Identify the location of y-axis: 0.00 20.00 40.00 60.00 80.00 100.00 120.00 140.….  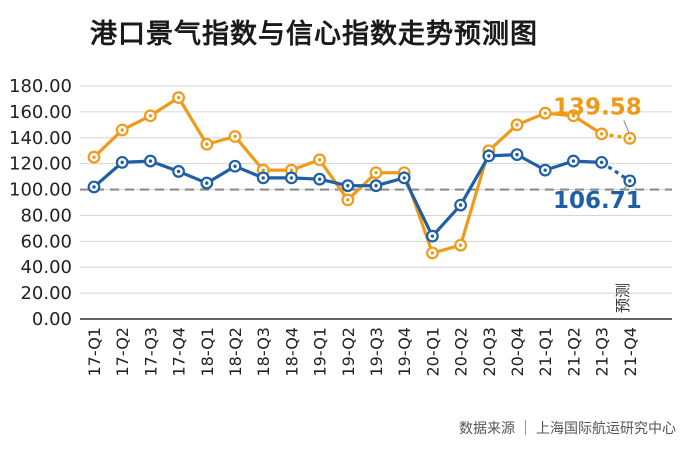
(40, 203).